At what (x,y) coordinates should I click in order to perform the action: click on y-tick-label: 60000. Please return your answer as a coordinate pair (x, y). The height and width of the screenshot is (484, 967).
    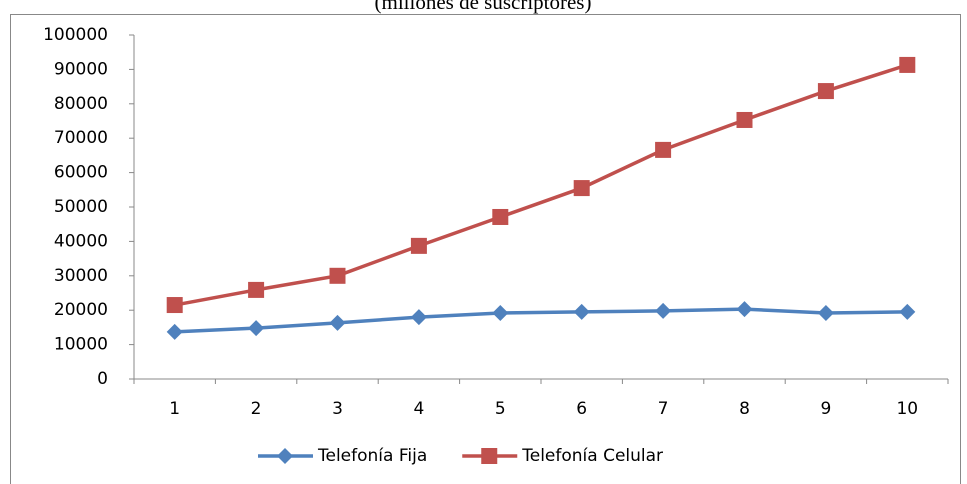
    Looking at the image, I should click on (81, 173).